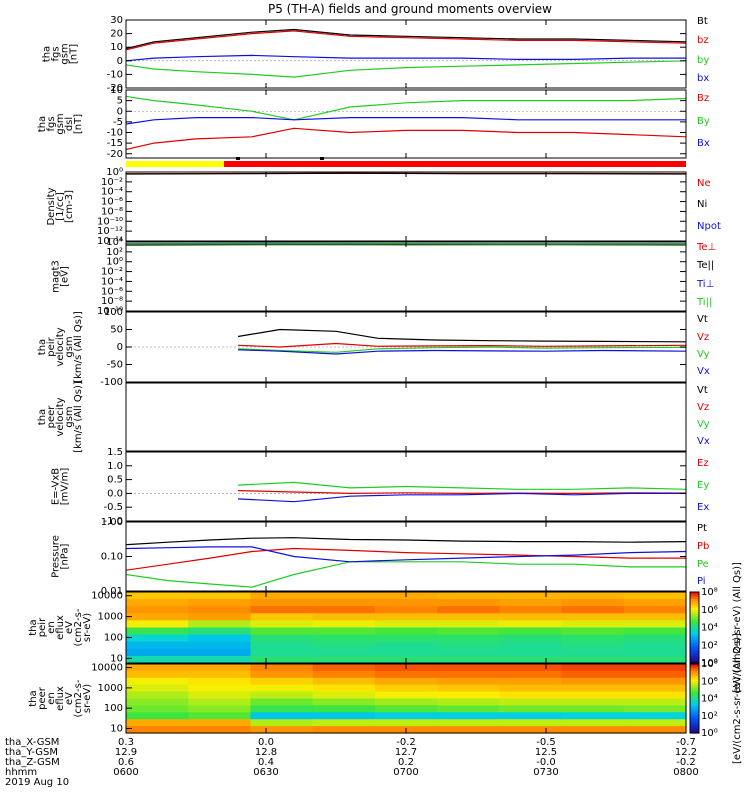  I want to click on y-axis-label-line: fgs, so click(56, 53).